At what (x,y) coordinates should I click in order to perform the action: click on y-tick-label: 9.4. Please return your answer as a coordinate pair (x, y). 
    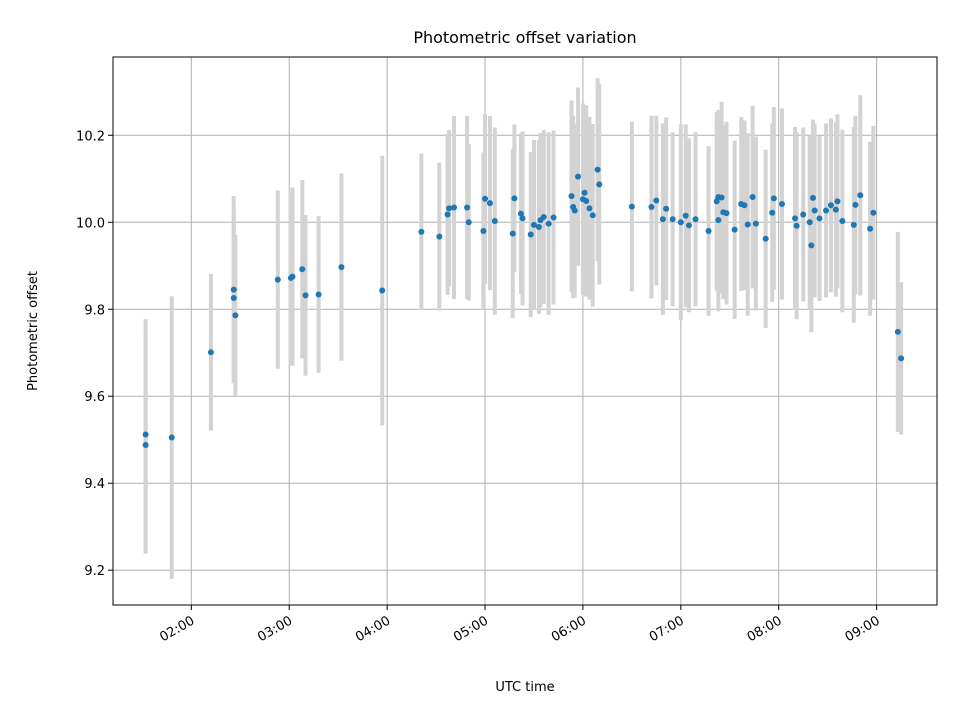
    Looking at the image, I should click on (94, 484).